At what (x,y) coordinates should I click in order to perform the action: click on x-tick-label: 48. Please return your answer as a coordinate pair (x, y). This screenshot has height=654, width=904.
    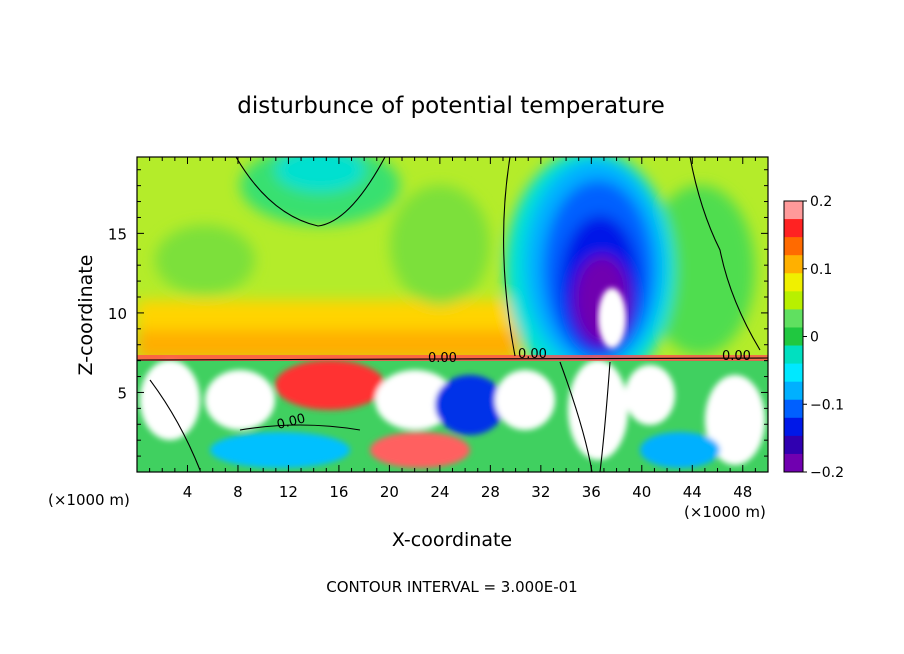
    Looking at the image, I should click on (742, 492).